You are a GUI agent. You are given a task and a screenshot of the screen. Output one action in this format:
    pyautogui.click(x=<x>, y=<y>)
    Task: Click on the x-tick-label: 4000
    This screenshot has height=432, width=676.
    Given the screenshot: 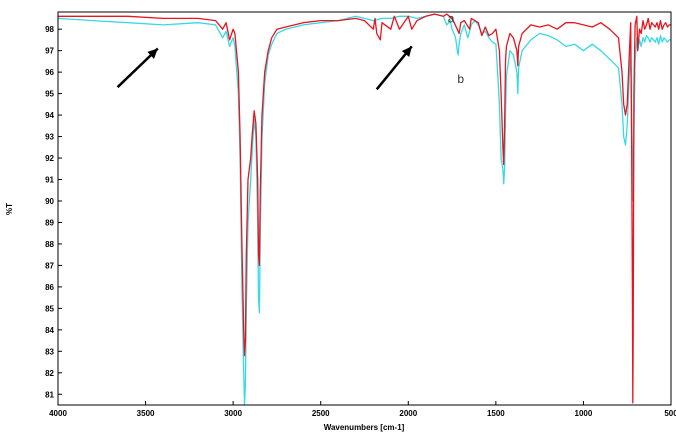 What is the action you would take?
    pyautogui.click(x=58, y=413)
    